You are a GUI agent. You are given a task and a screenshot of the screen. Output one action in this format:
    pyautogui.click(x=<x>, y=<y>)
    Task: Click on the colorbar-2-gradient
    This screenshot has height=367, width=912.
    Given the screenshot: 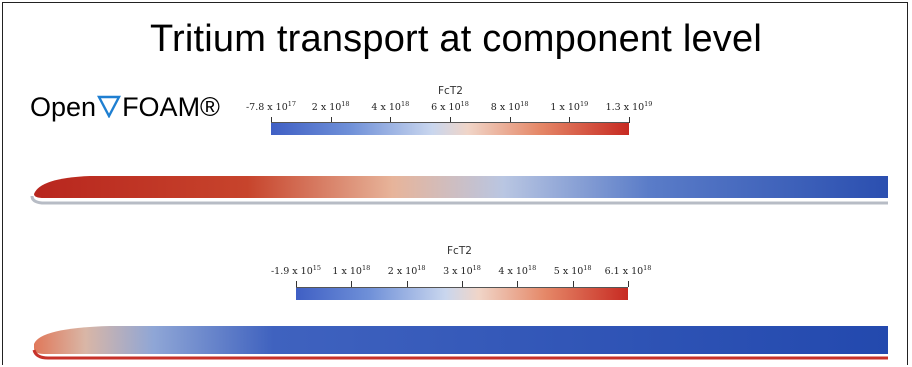 What is the action you would take?
    pyautogui.click(x=462, y=293)
    